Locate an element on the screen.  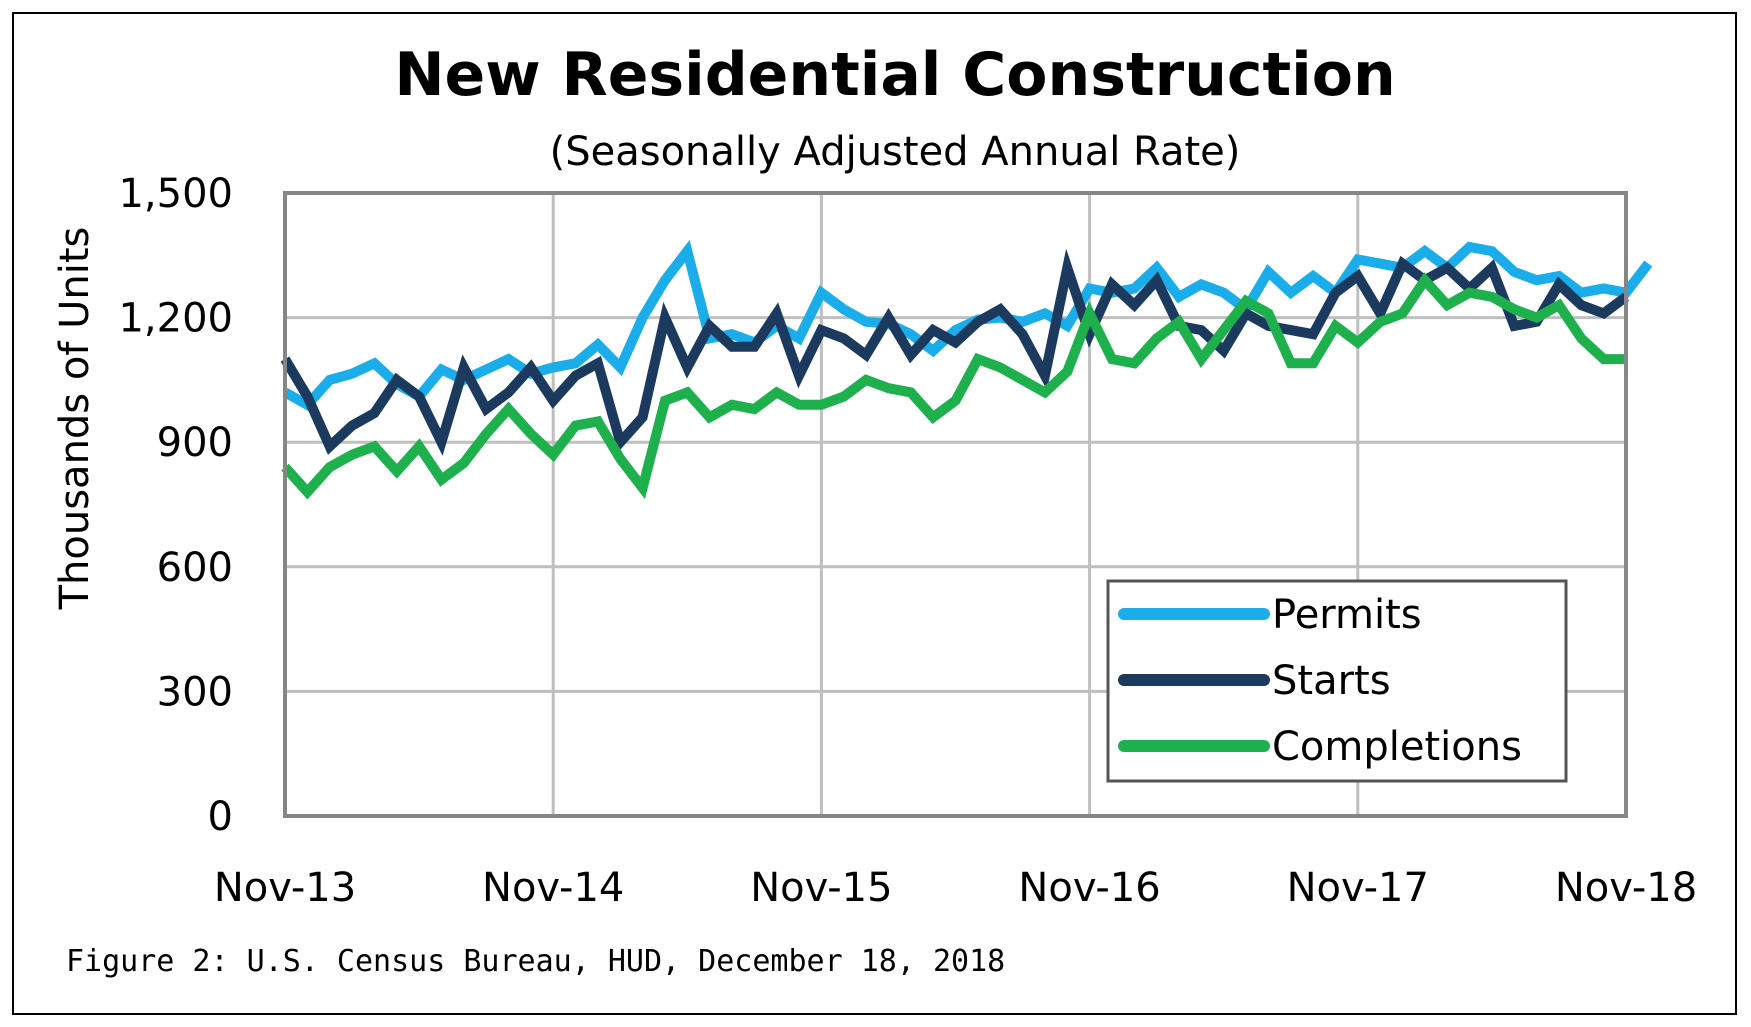
series-line-permits is located at coordinates (967, 325).